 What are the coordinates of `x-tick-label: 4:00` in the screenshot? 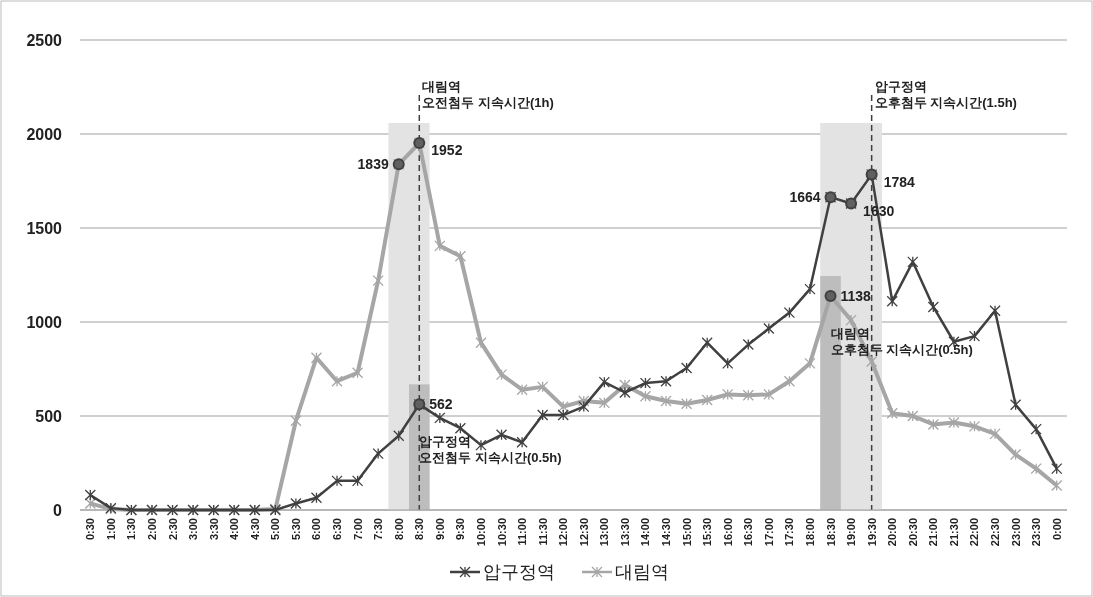 It's located at (234, 529).